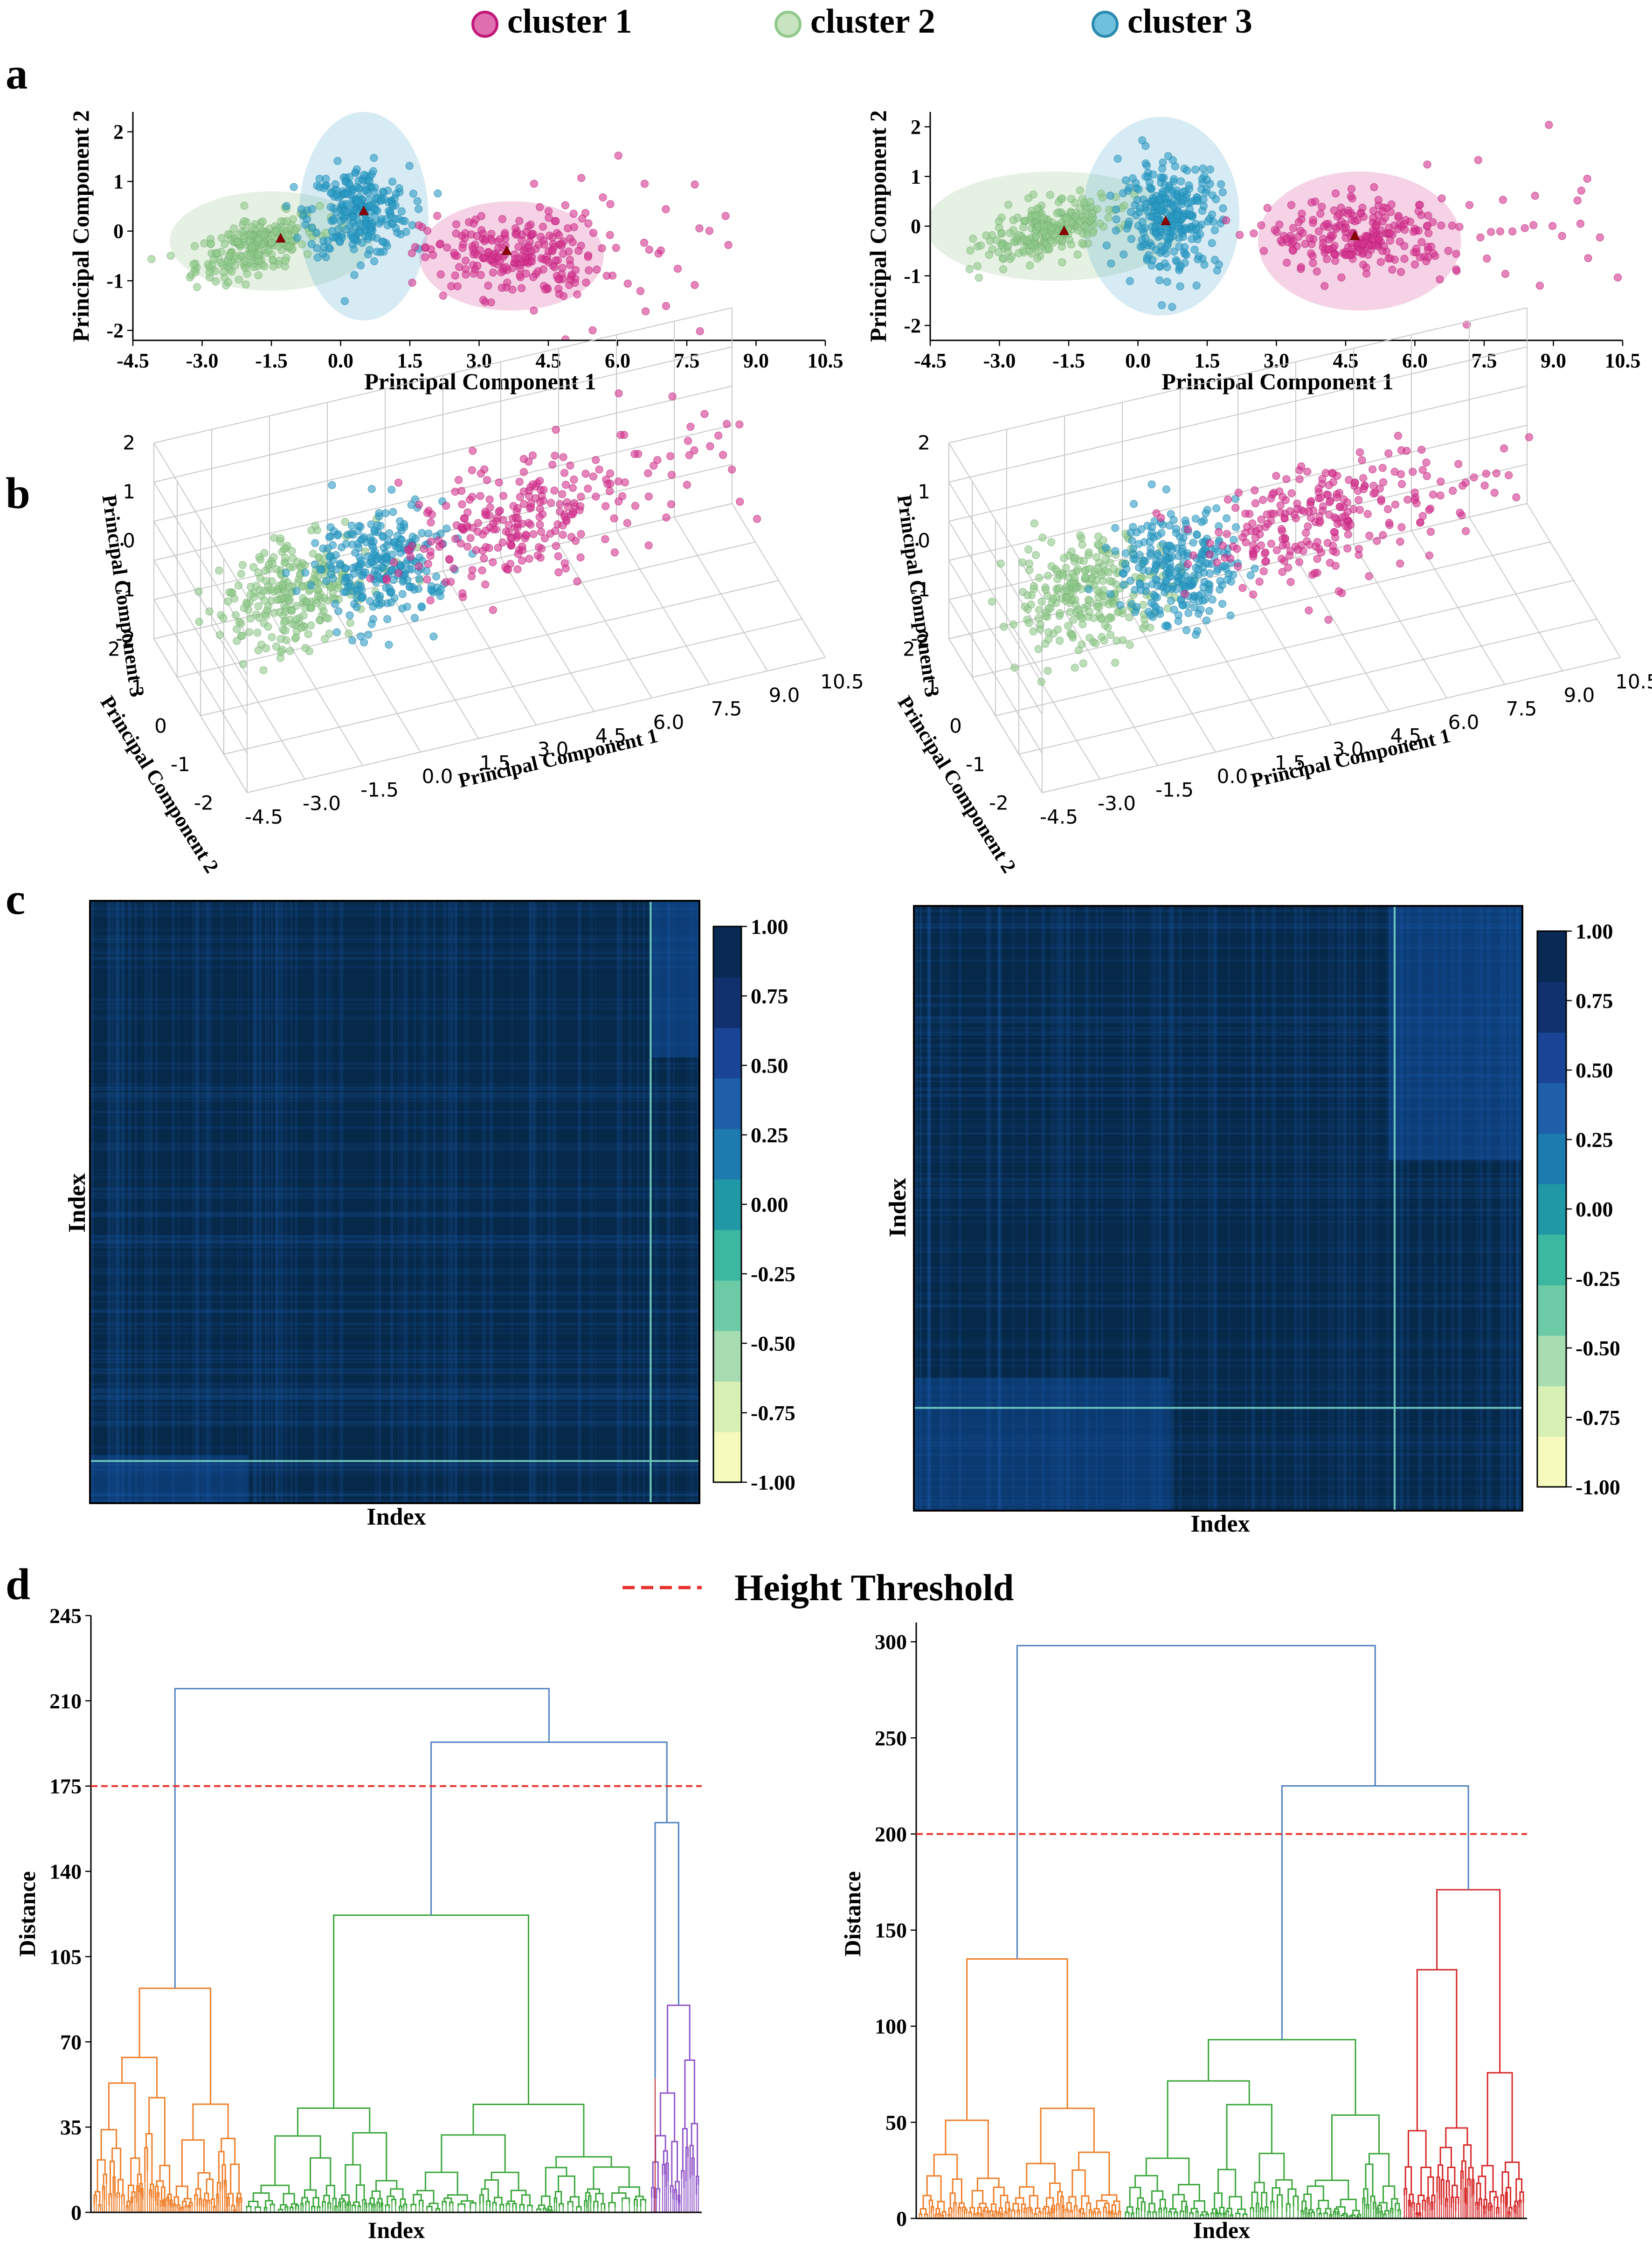  Describe the element at coordinates (1238, 414) in the screenshot. I see `grid-line` at that location.